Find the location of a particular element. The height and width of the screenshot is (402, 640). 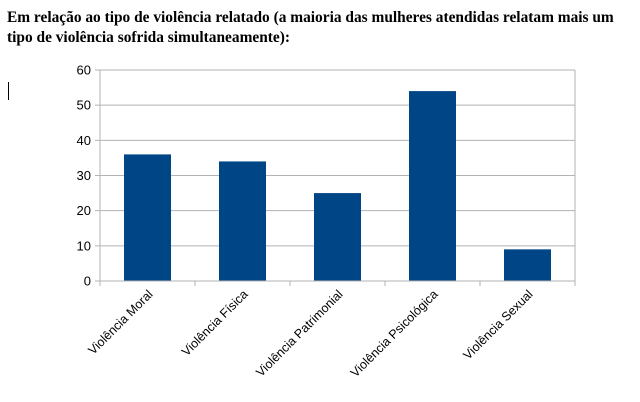

x-category-label: Violência Psicológica is located at coordinates (394, 333).